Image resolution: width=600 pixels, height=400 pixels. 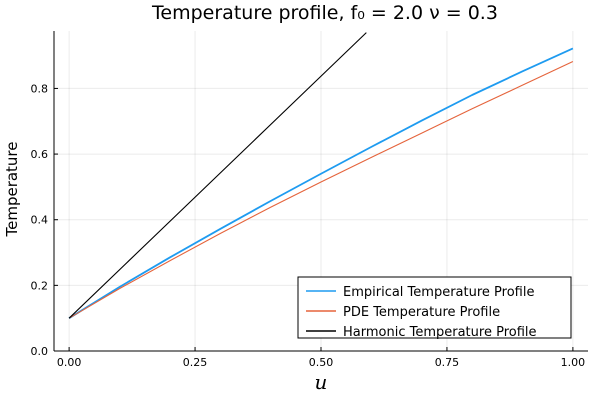 What do you see at coordinates (447, 362) in the screenshot?
I see `x-tick-label: 0.75` at bounding box center [447, 362].